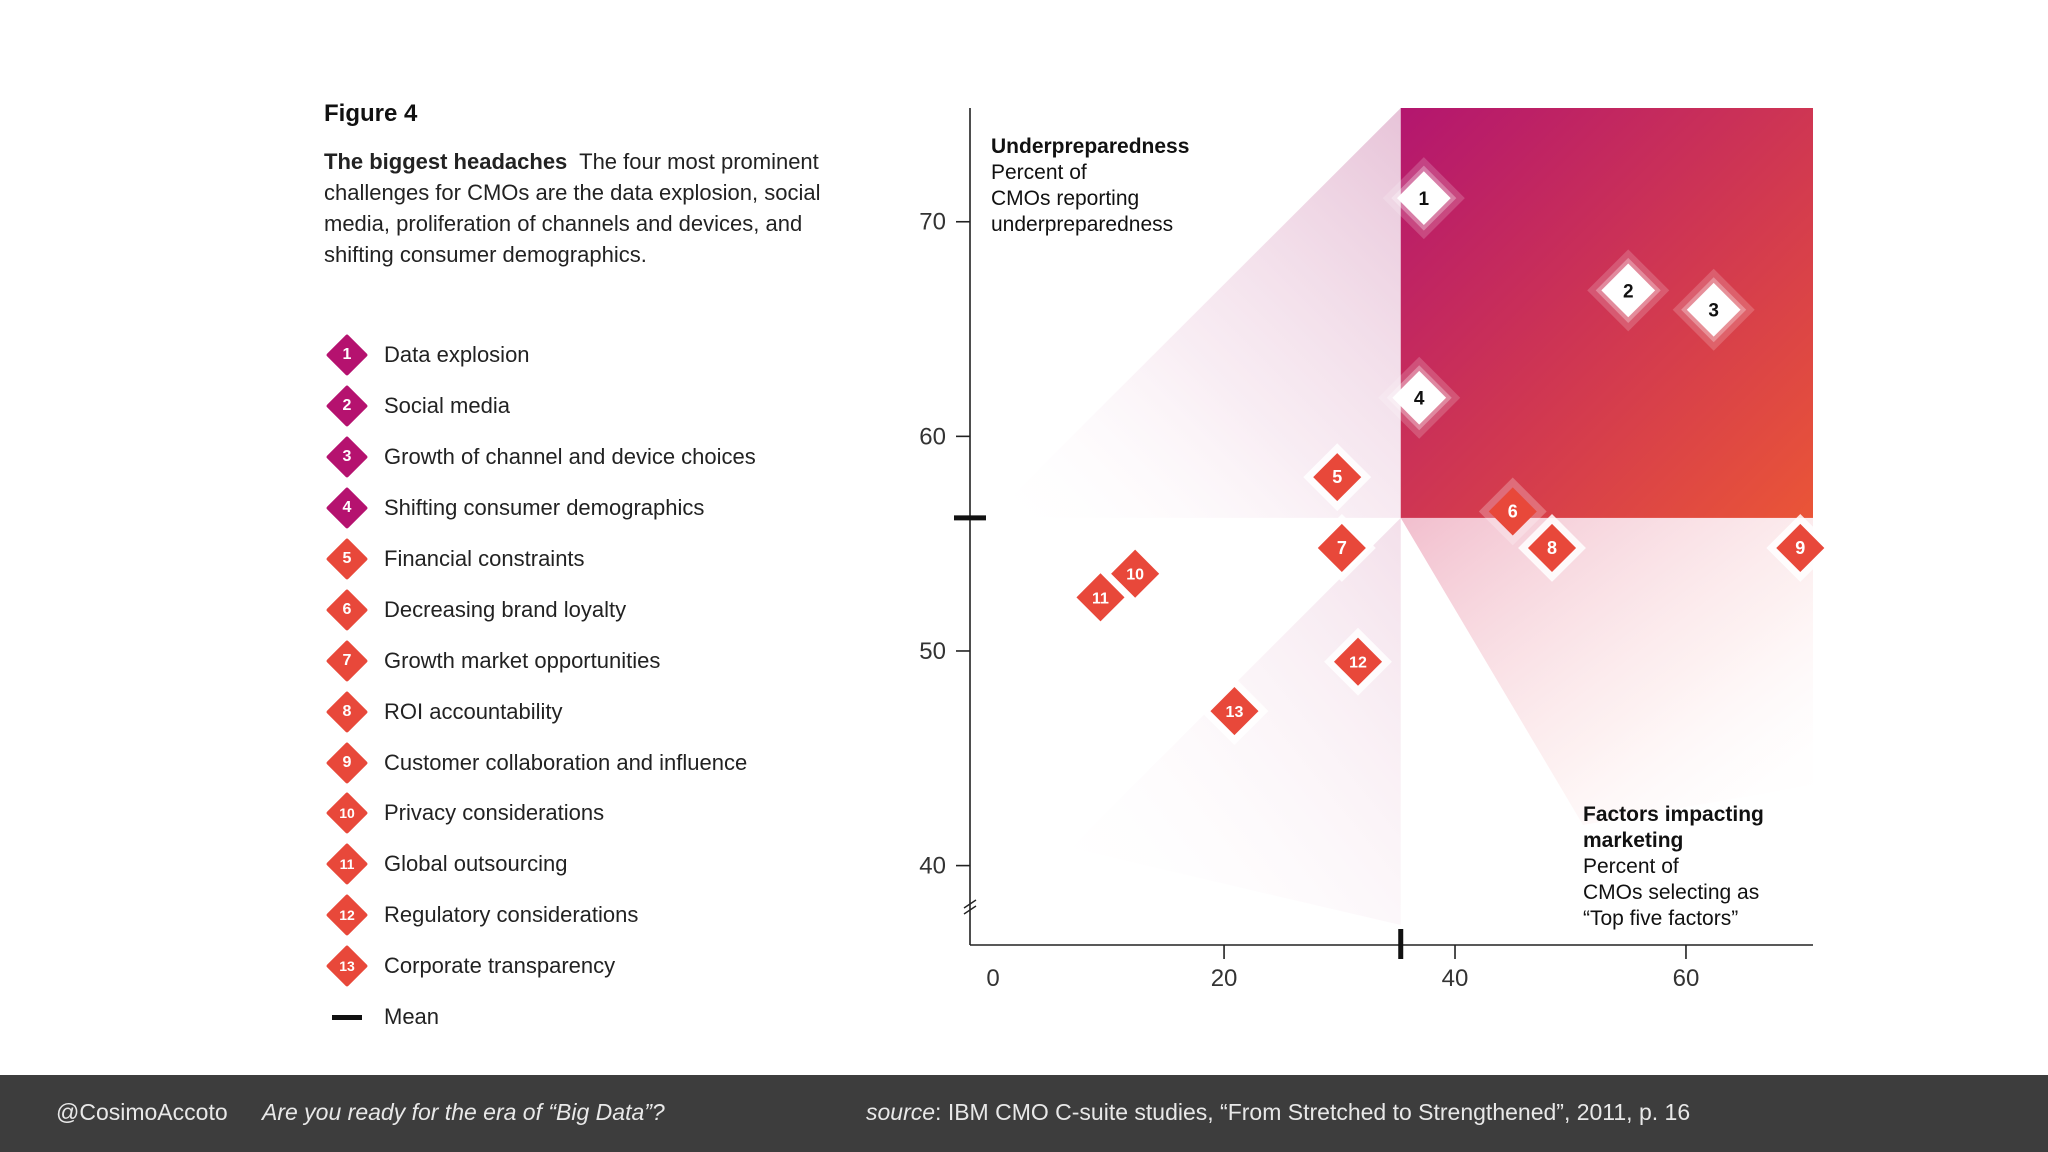  What do you see at coordinates (1686, 978) in the screenshot?
I see `x-tick-label: 60` at bounding box center [1686, 978].